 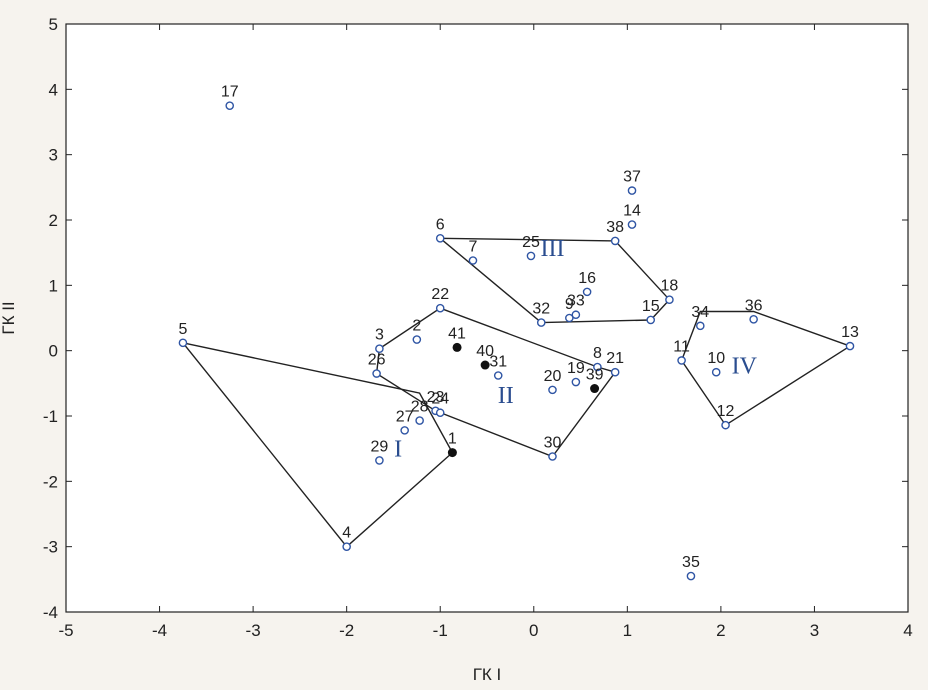 What do you see at coordinates (615, 358) in the screenshot?
I see `point-label-21: 21` at bounding box center [615, 358].